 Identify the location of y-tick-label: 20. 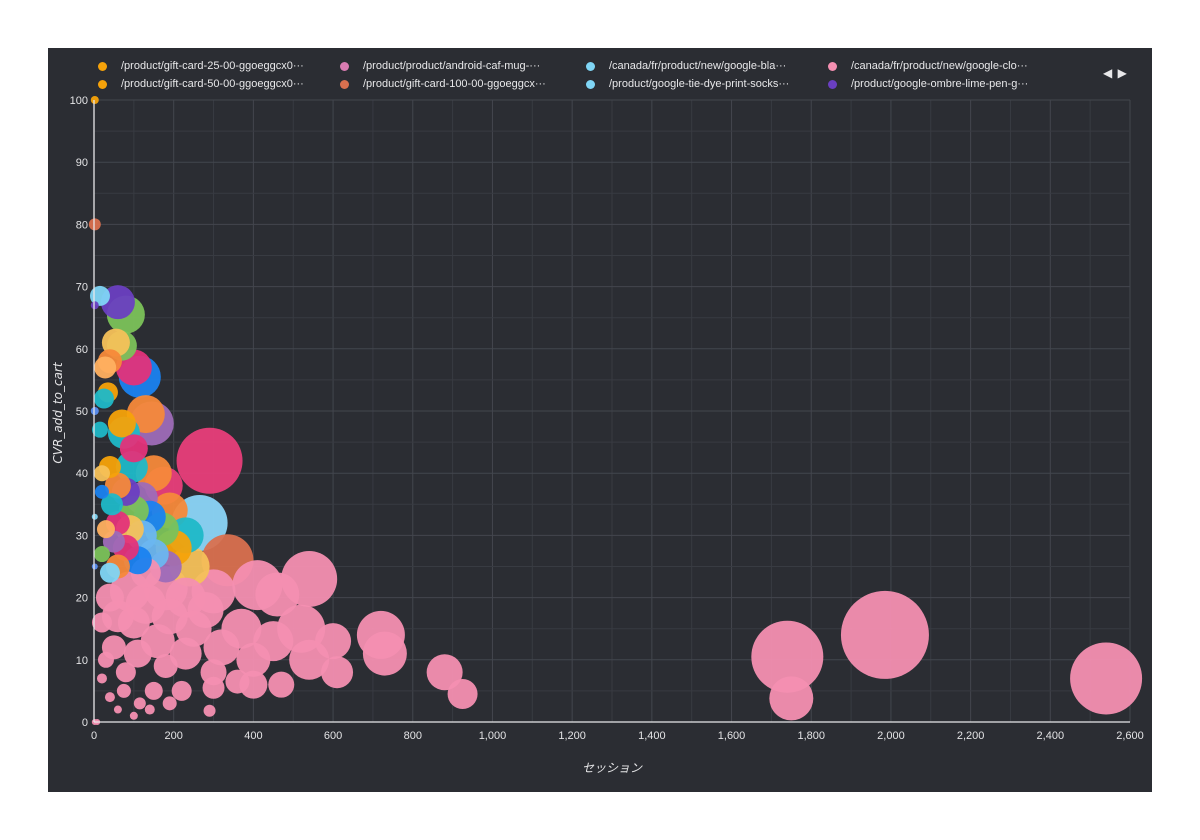
(82, 599).